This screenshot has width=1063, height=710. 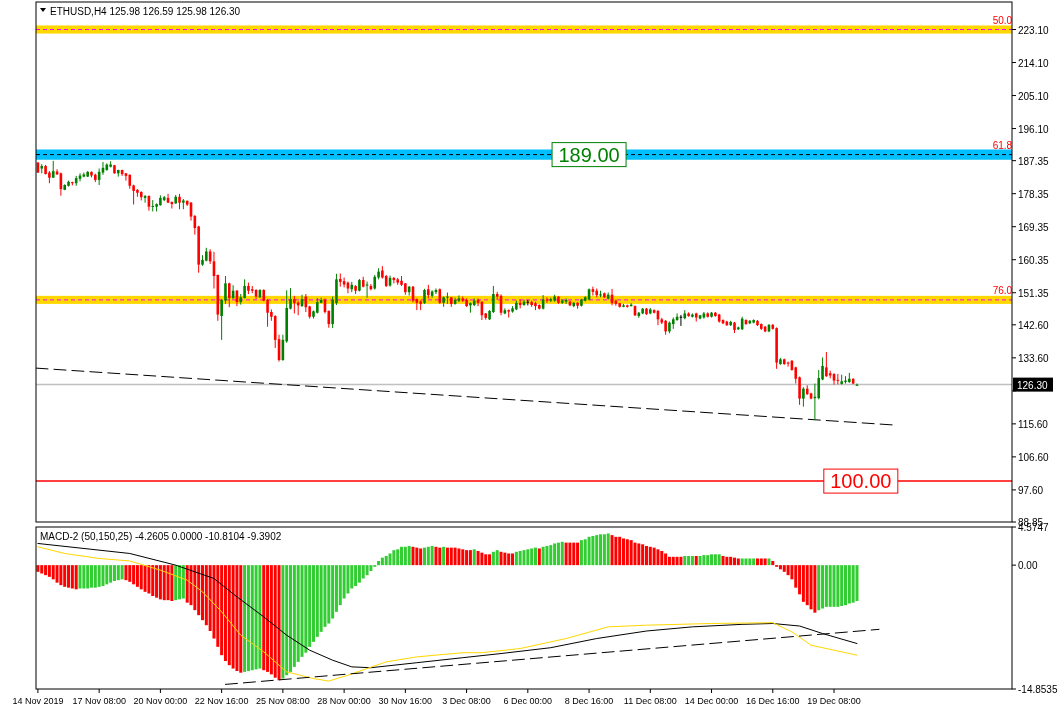 I want to click on y-tick-label: 97.60, so click(x=1031, y=490).